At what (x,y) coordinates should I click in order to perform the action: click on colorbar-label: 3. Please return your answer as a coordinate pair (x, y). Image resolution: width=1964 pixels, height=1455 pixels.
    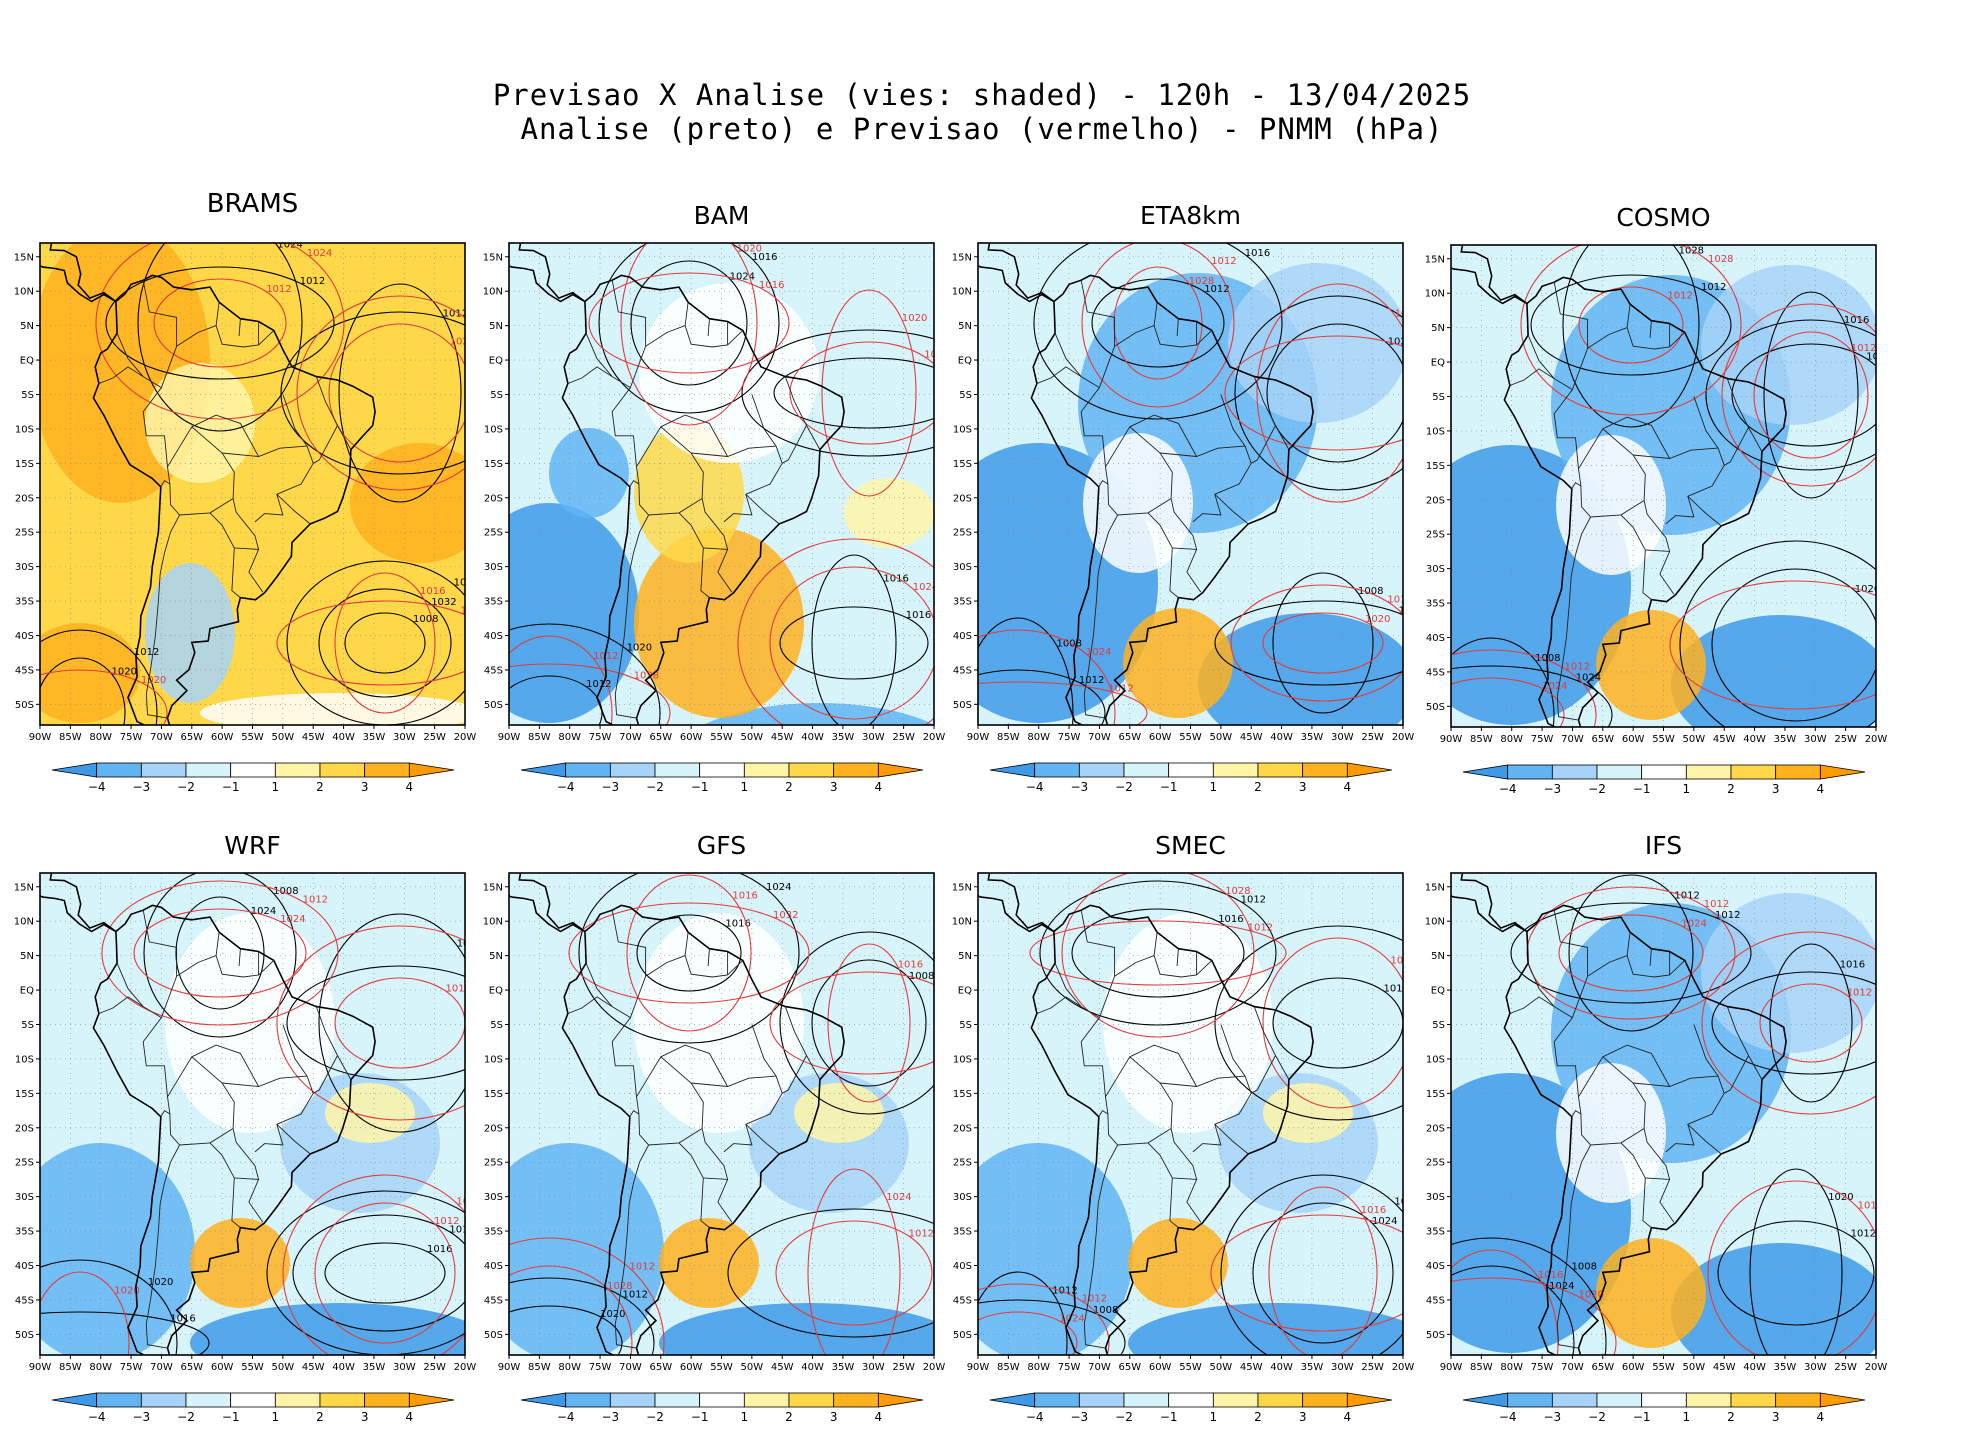
    Looking at the image, I should click on (1303, 1417).